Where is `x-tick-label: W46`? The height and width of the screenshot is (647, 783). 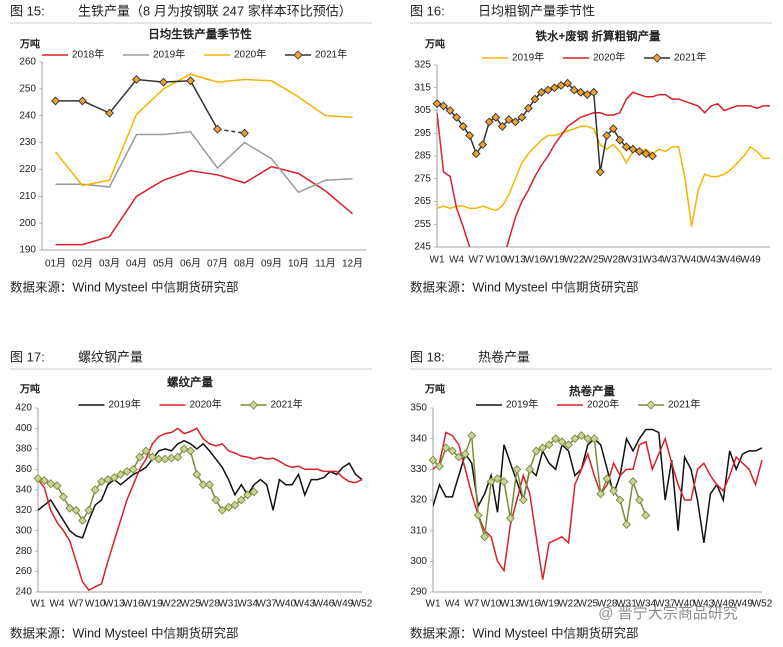
x-tick-label: W46 is located at coordinates (723, 604).